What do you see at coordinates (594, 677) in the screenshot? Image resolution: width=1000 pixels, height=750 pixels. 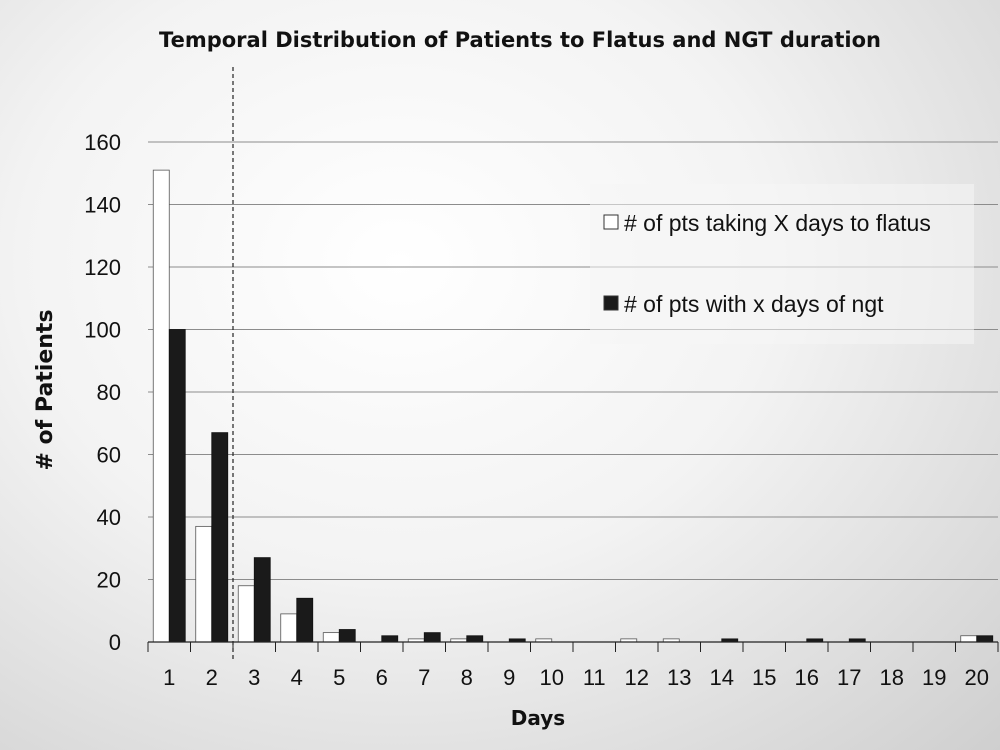 I see `x-tick-label: 11` at bounding box center [594, 677].